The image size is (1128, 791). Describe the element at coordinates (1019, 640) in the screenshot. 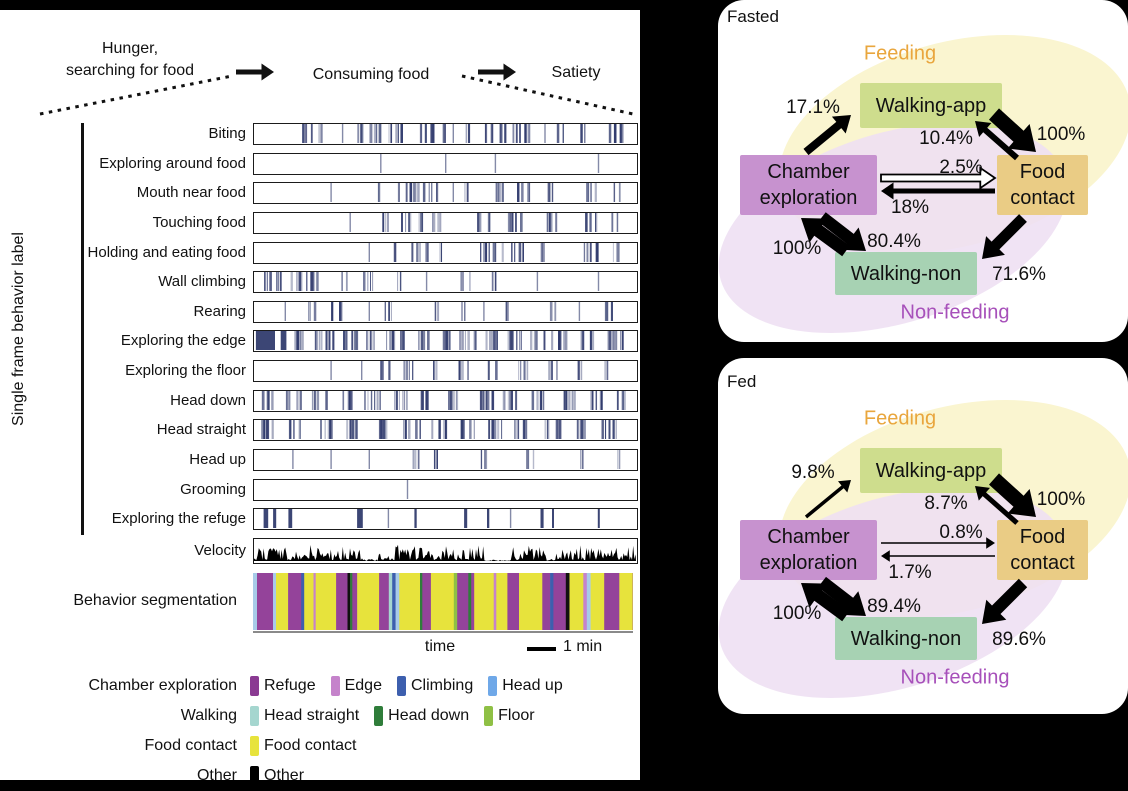

I see `transition-label-food-non: 89.6%` at that location.